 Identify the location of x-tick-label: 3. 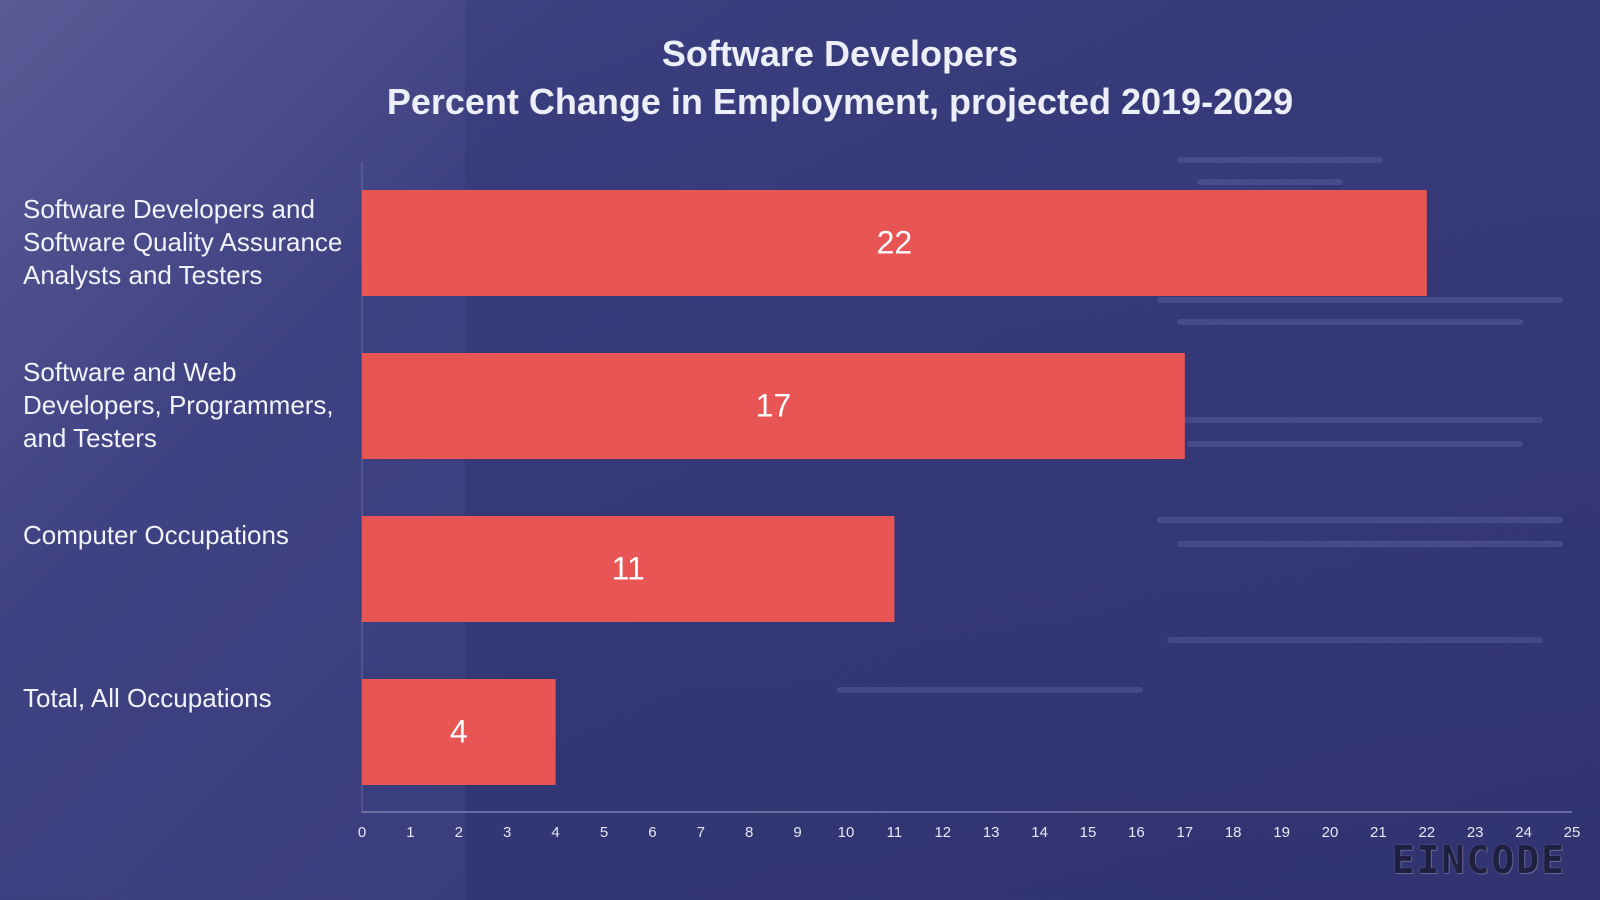
(507, 832).